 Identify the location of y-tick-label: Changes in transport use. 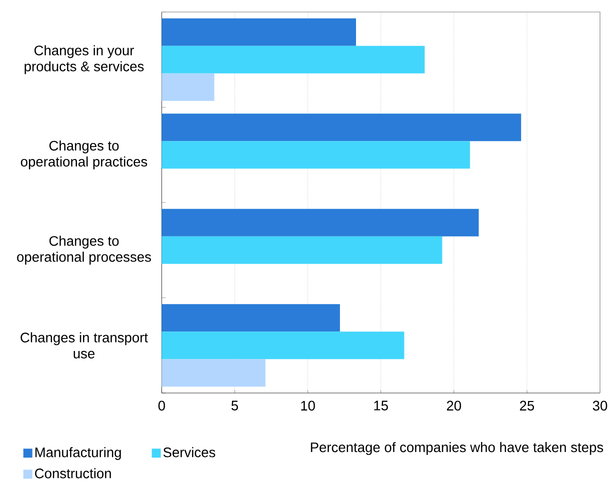
(84, 345).